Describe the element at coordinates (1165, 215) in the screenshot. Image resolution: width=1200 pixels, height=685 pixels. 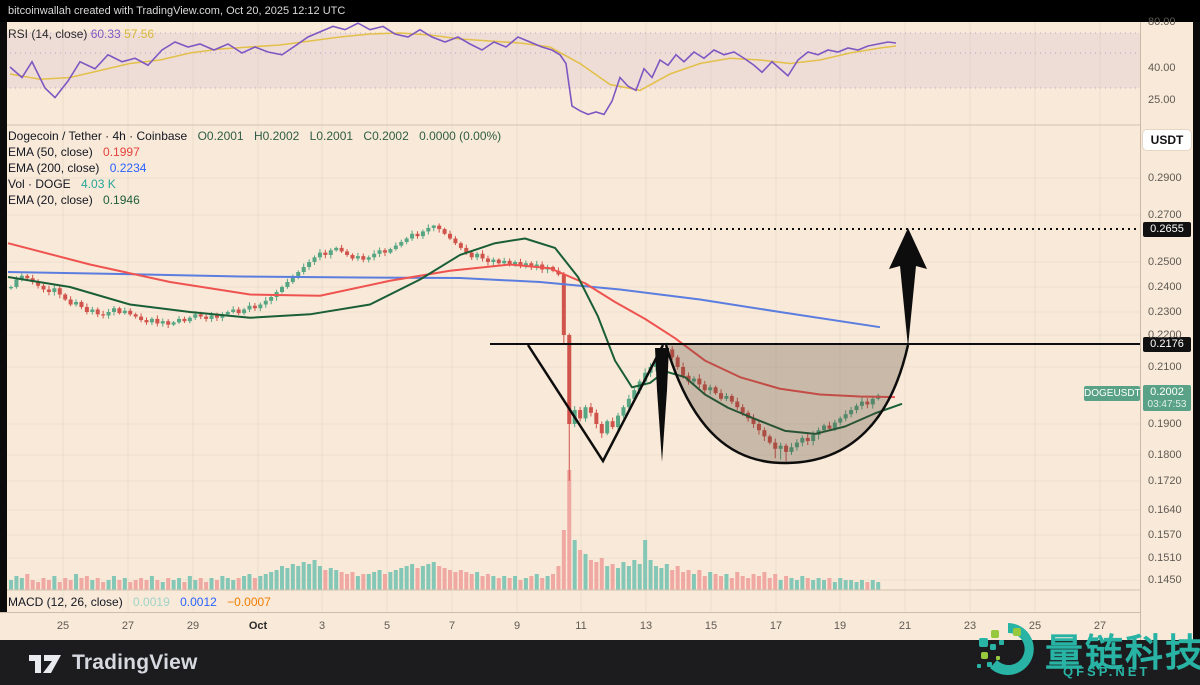
I see `price-axis-label: 0.2700` at that location.